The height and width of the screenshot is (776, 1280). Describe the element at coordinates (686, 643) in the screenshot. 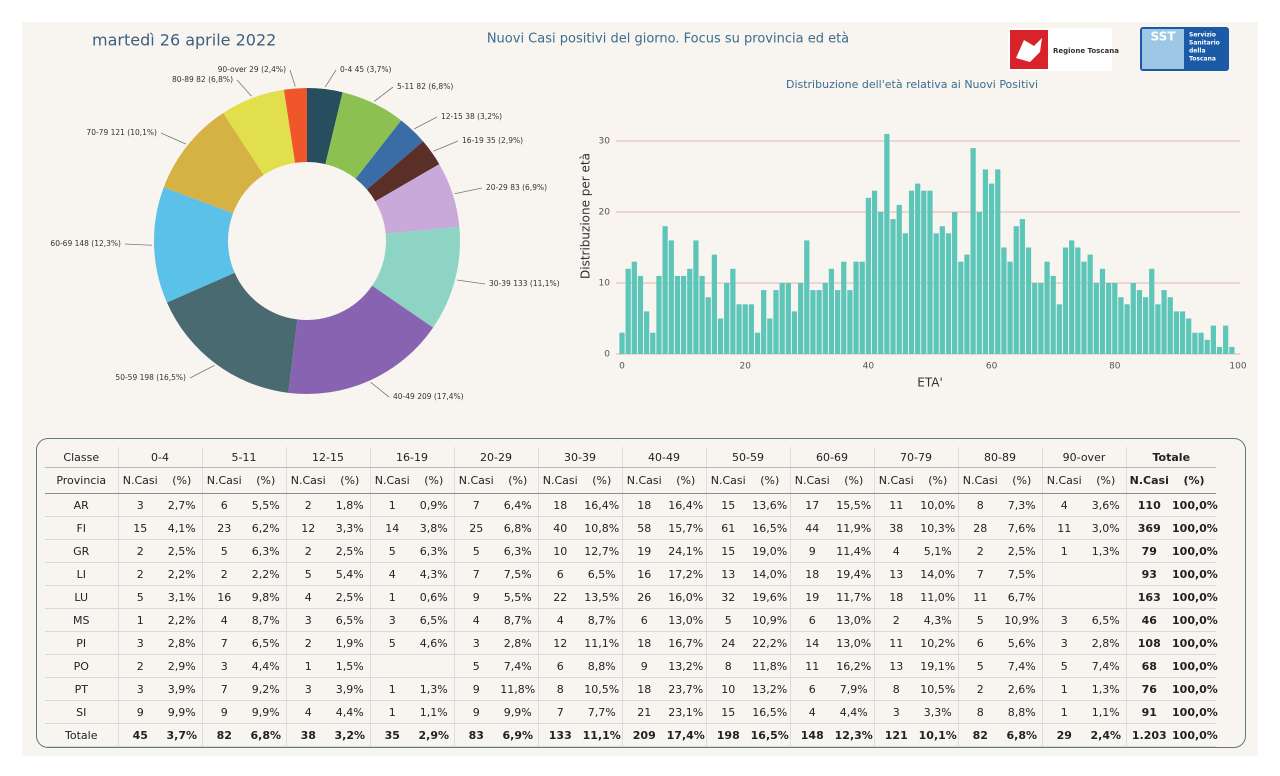

I see `table-cell: 16,7%` at that location.